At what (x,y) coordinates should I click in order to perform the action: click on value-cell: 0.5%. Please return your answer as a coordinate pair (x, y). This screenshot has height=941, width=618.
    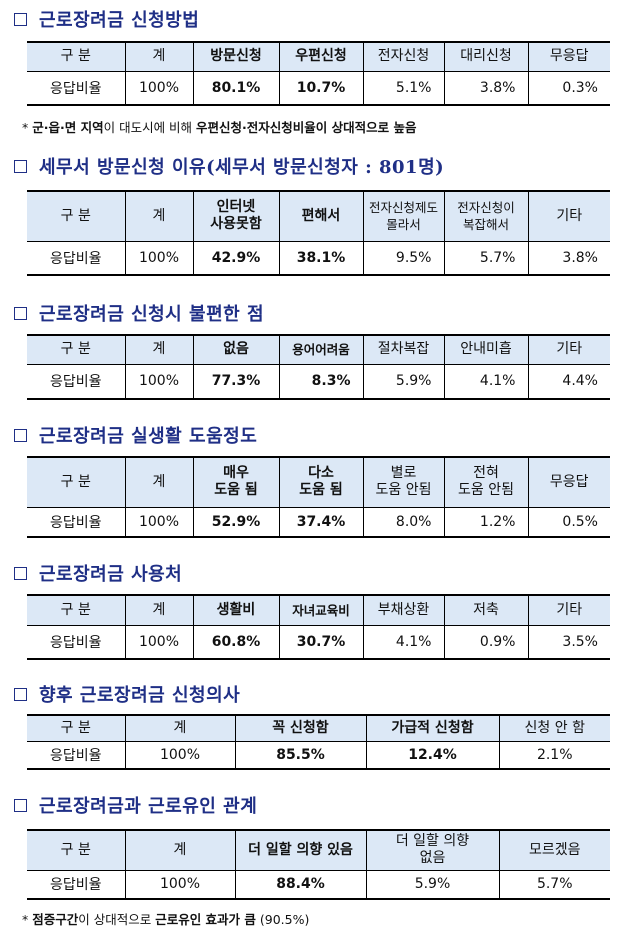
    Looking at the image, I should click on (568, 522).